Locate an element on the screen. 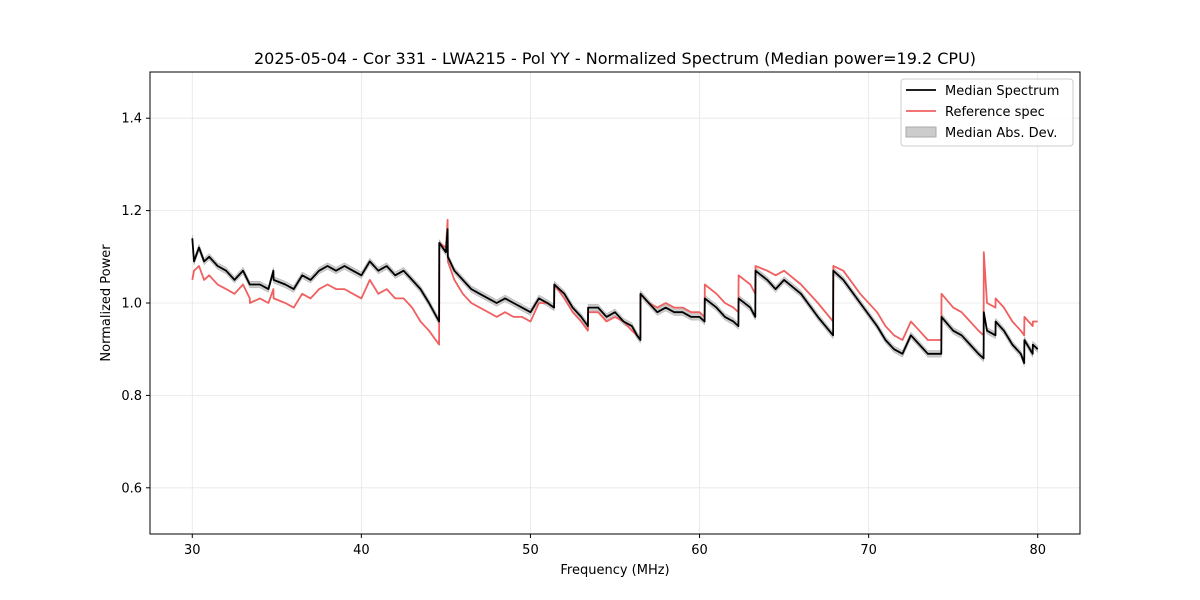 The image size is (1200, 600). y-tick-label: 1.0 is located at coordinates (131, 304).